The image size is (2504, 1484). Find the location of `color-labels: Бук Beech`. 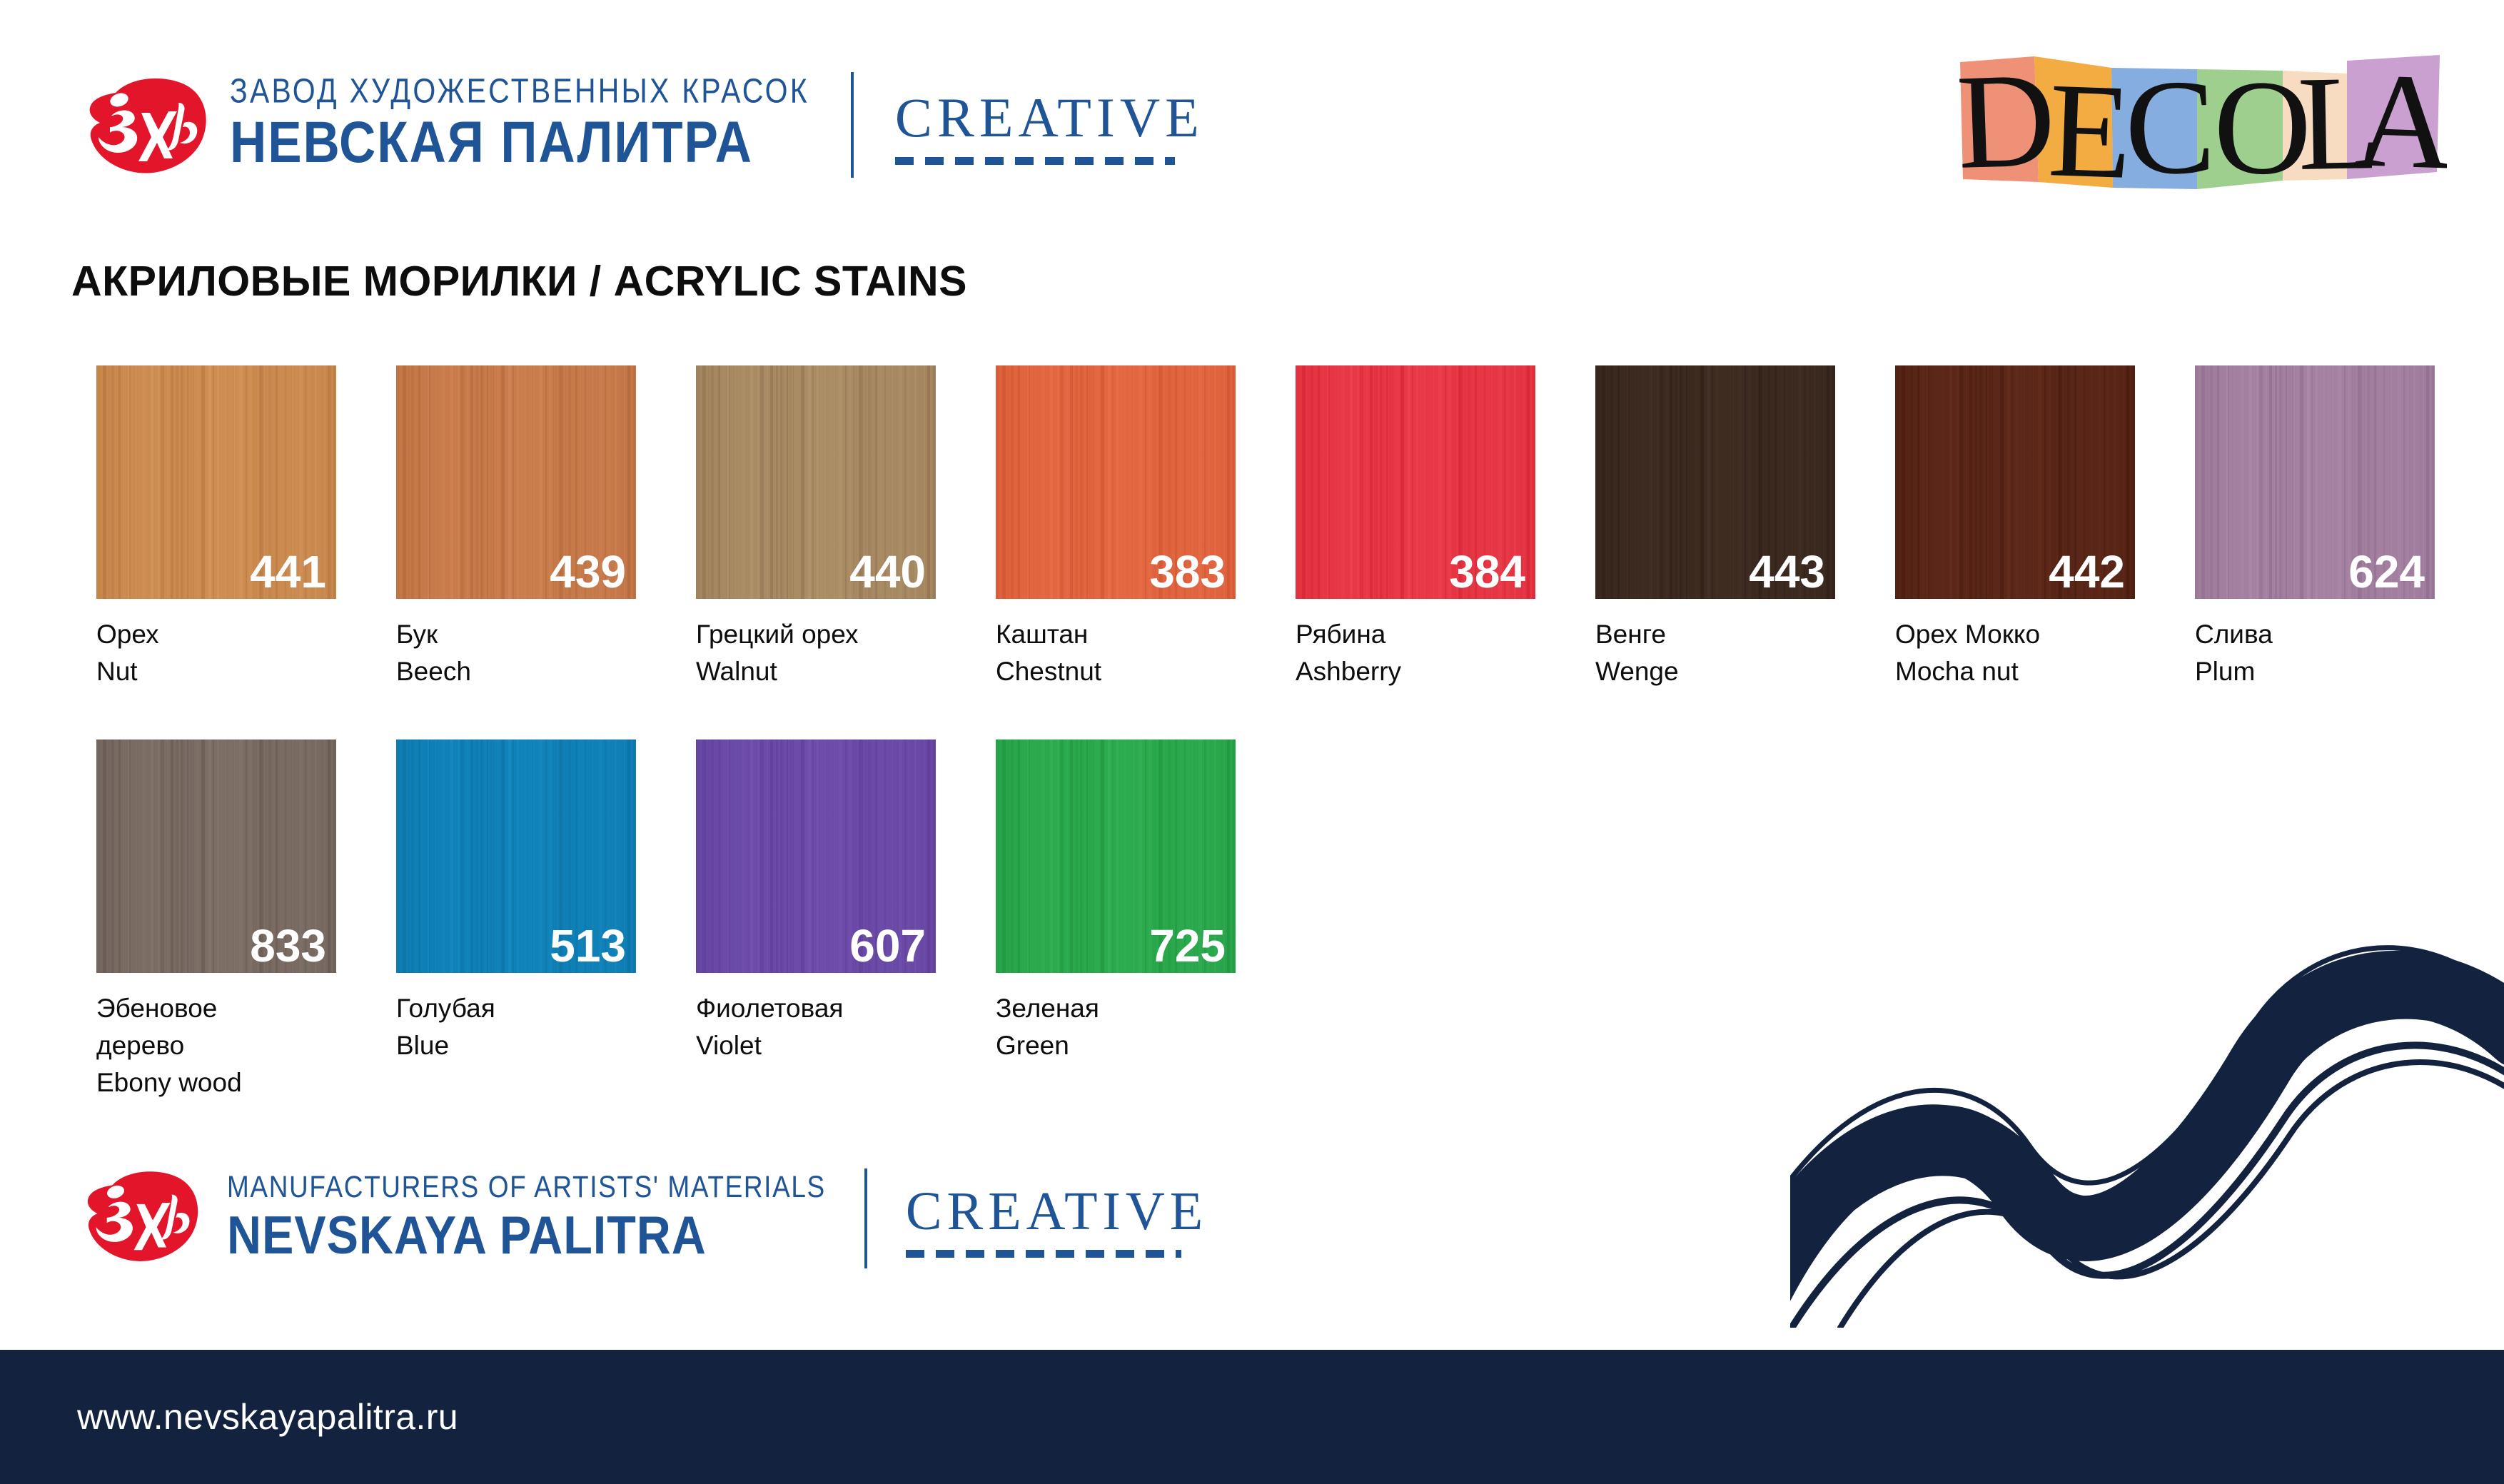

color-labels: Бук Beech is located at coordinates (516, 653).